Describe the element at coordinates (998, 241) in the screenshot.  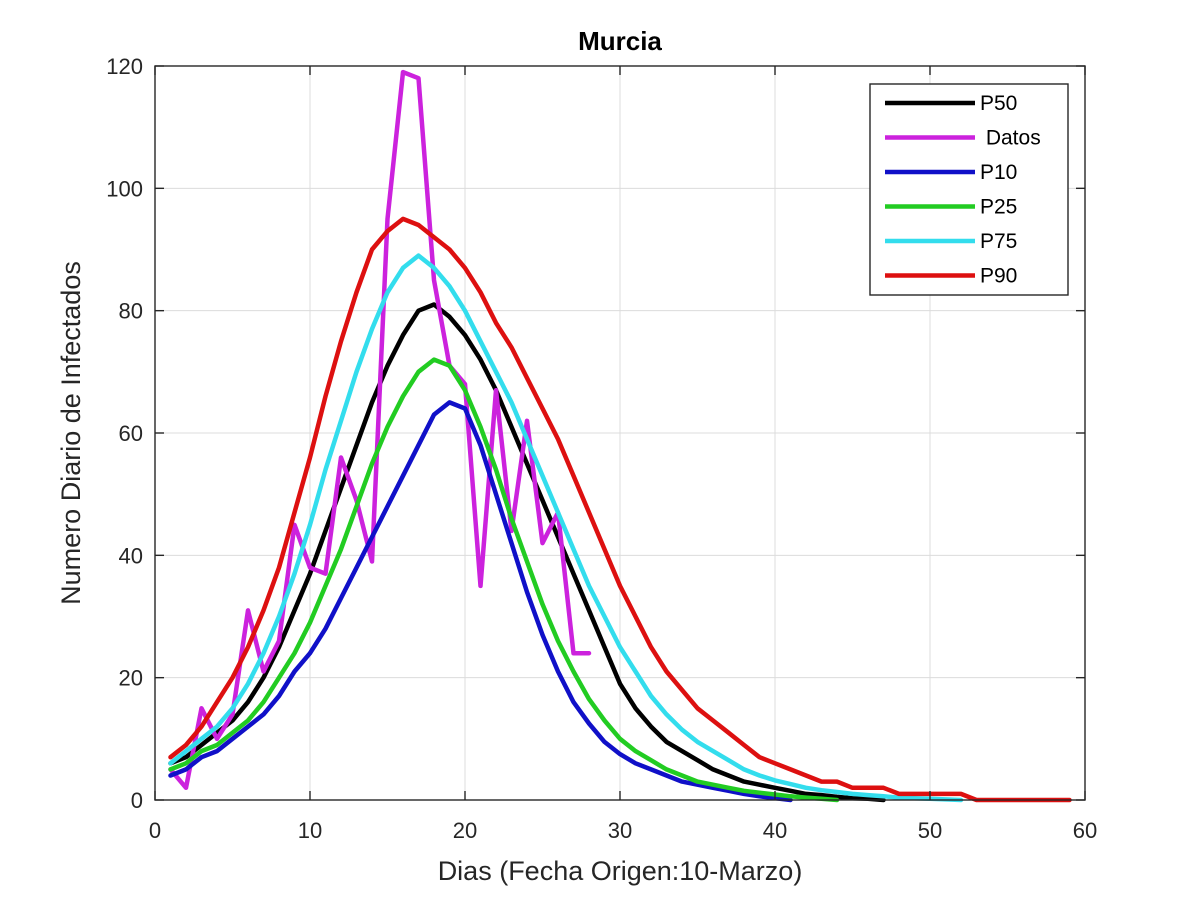
I see `legend-label-p75: P75` at that location.